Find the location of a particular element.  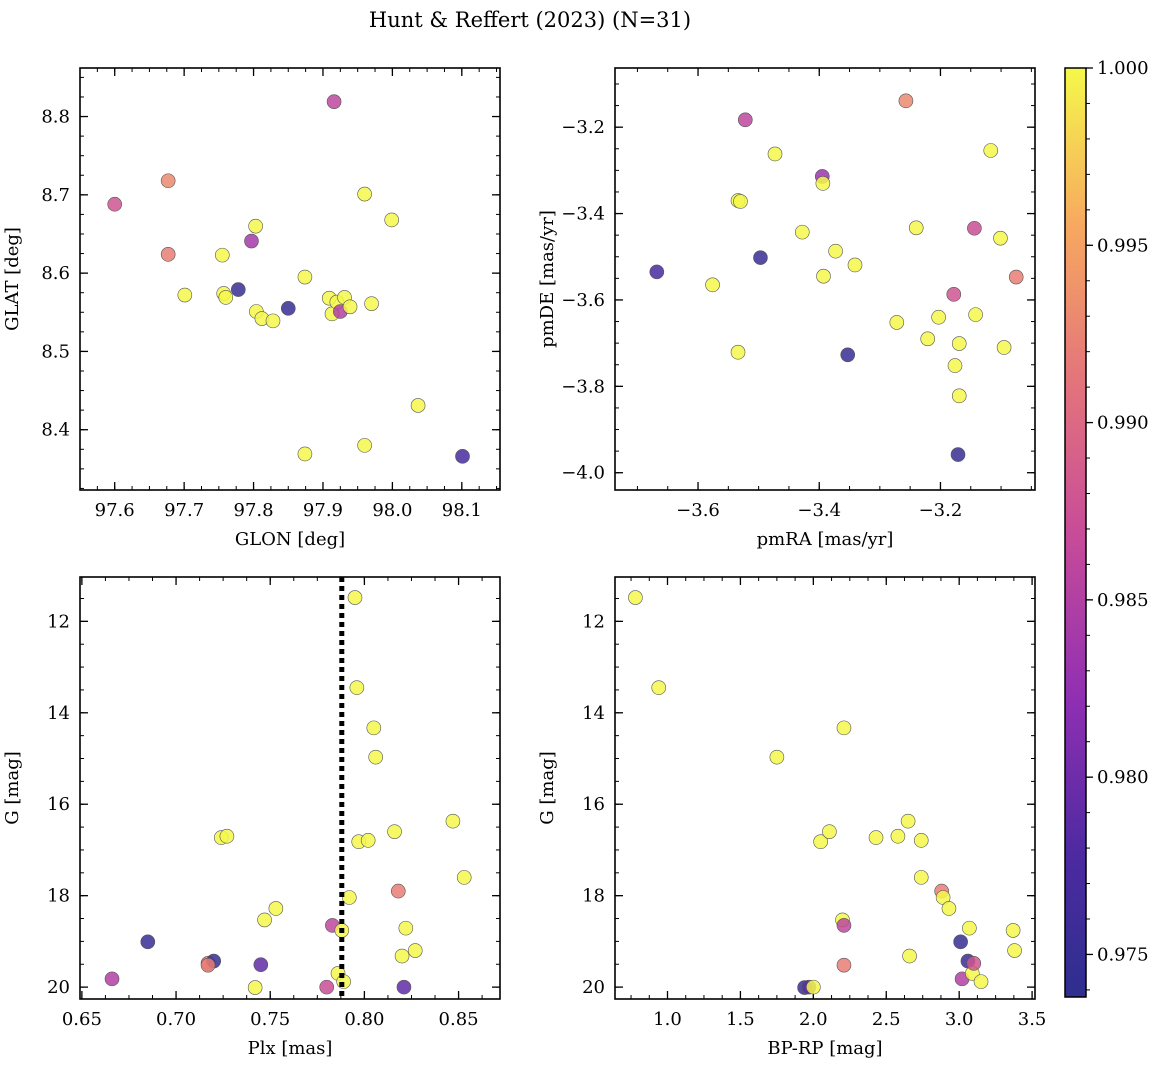

x-tick-label: 1.5 is located at coordinates (740, 1019).